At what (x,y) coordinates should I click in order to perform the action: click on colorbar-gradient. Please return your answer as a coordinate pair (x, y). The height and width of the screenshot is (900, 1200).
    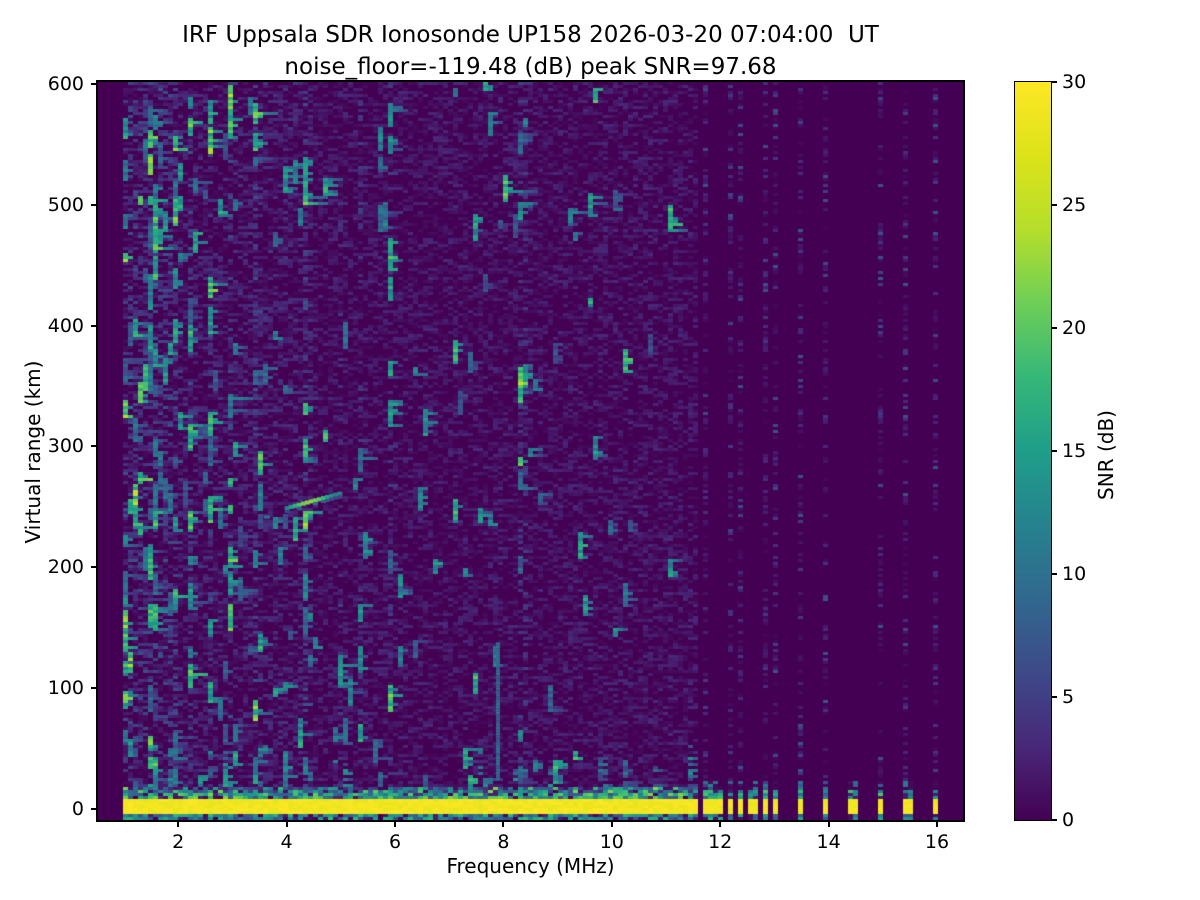
    Looking at the image, I should click on (1033, 451).